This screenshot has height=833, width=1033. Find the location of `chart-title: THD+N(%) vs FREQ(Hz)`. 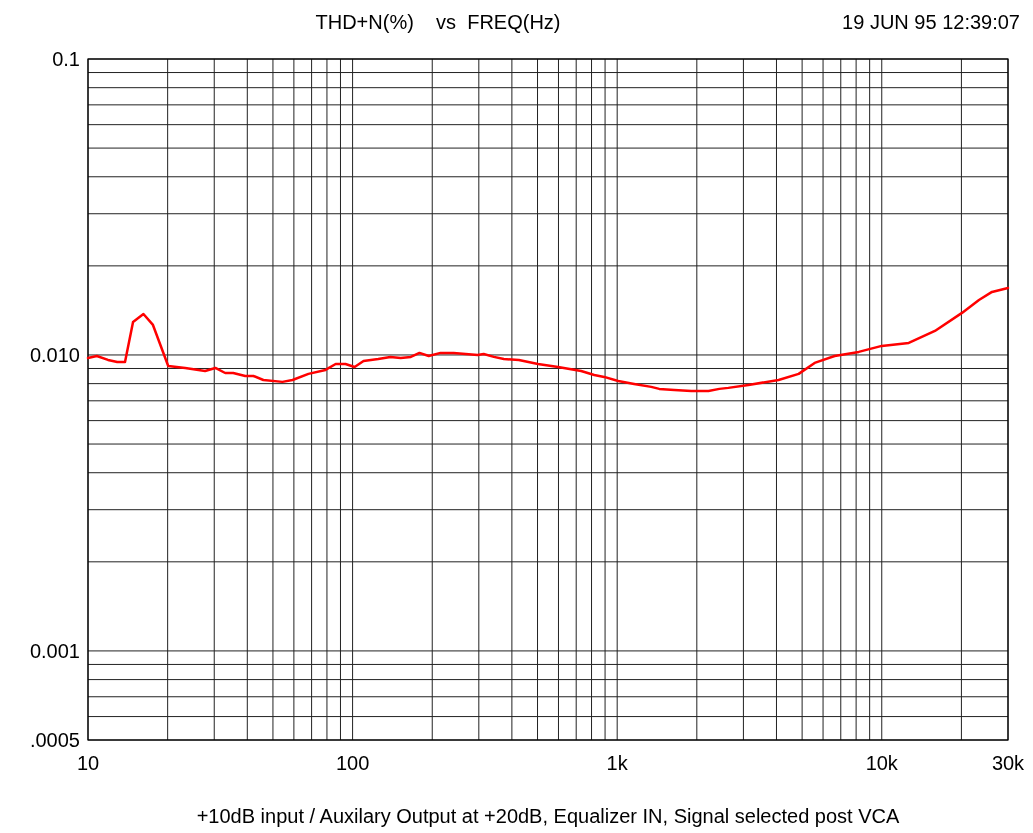

chart-title: THD+N(%) vs FREQ(Hz) is located at coordinates (438, 22).